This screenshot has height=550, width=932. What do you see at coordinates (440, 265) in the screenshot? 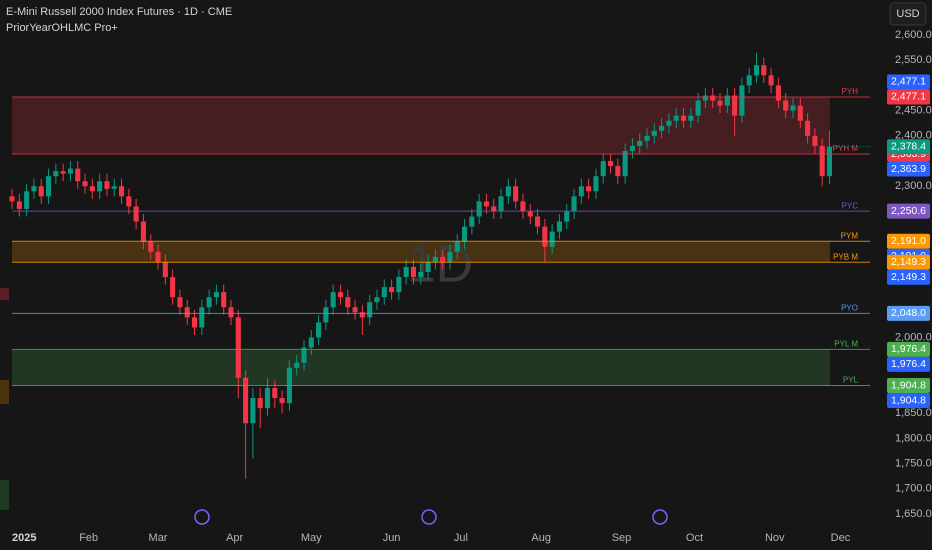
I see `watermark: 1D` at bounding box center [440, 265].